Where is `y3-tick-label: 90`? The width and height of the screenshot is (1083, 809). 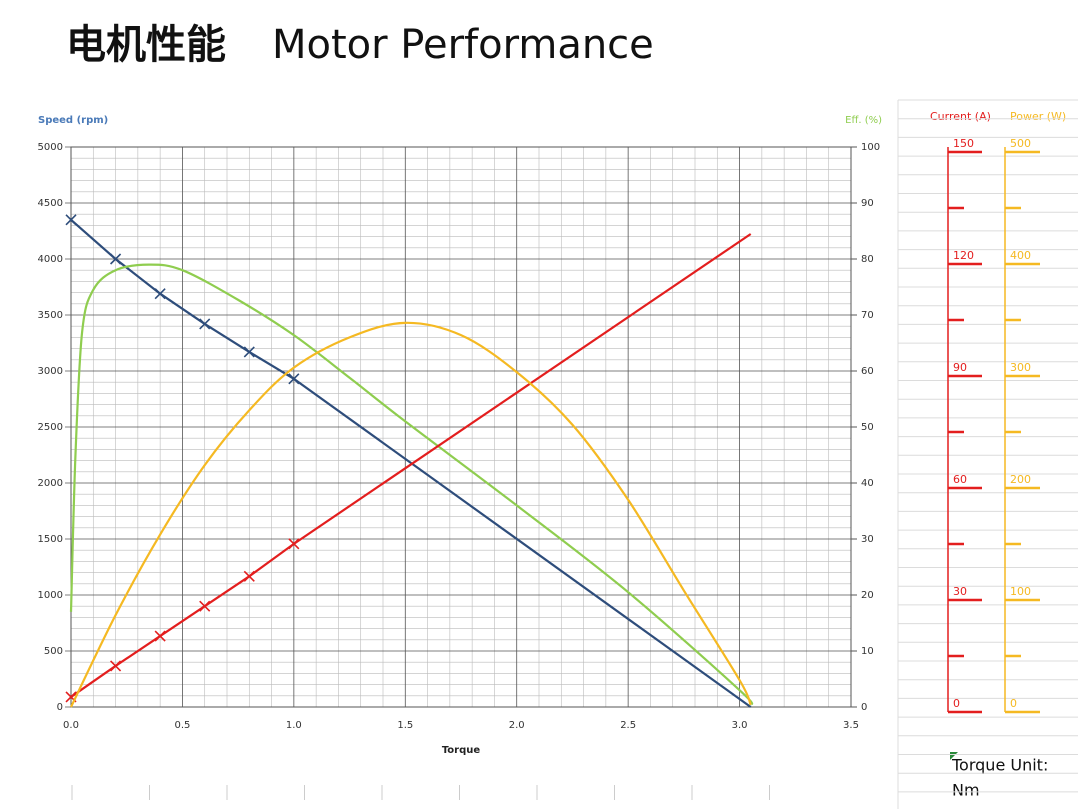 y3-tick-label: 90 is located at coordinates (960, 367).